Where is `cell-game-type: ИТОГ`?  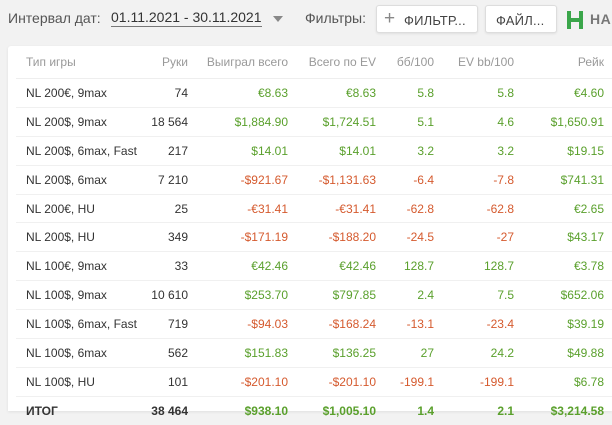 cell-game-type: ИТОГ is located at coordinates (42, 410).